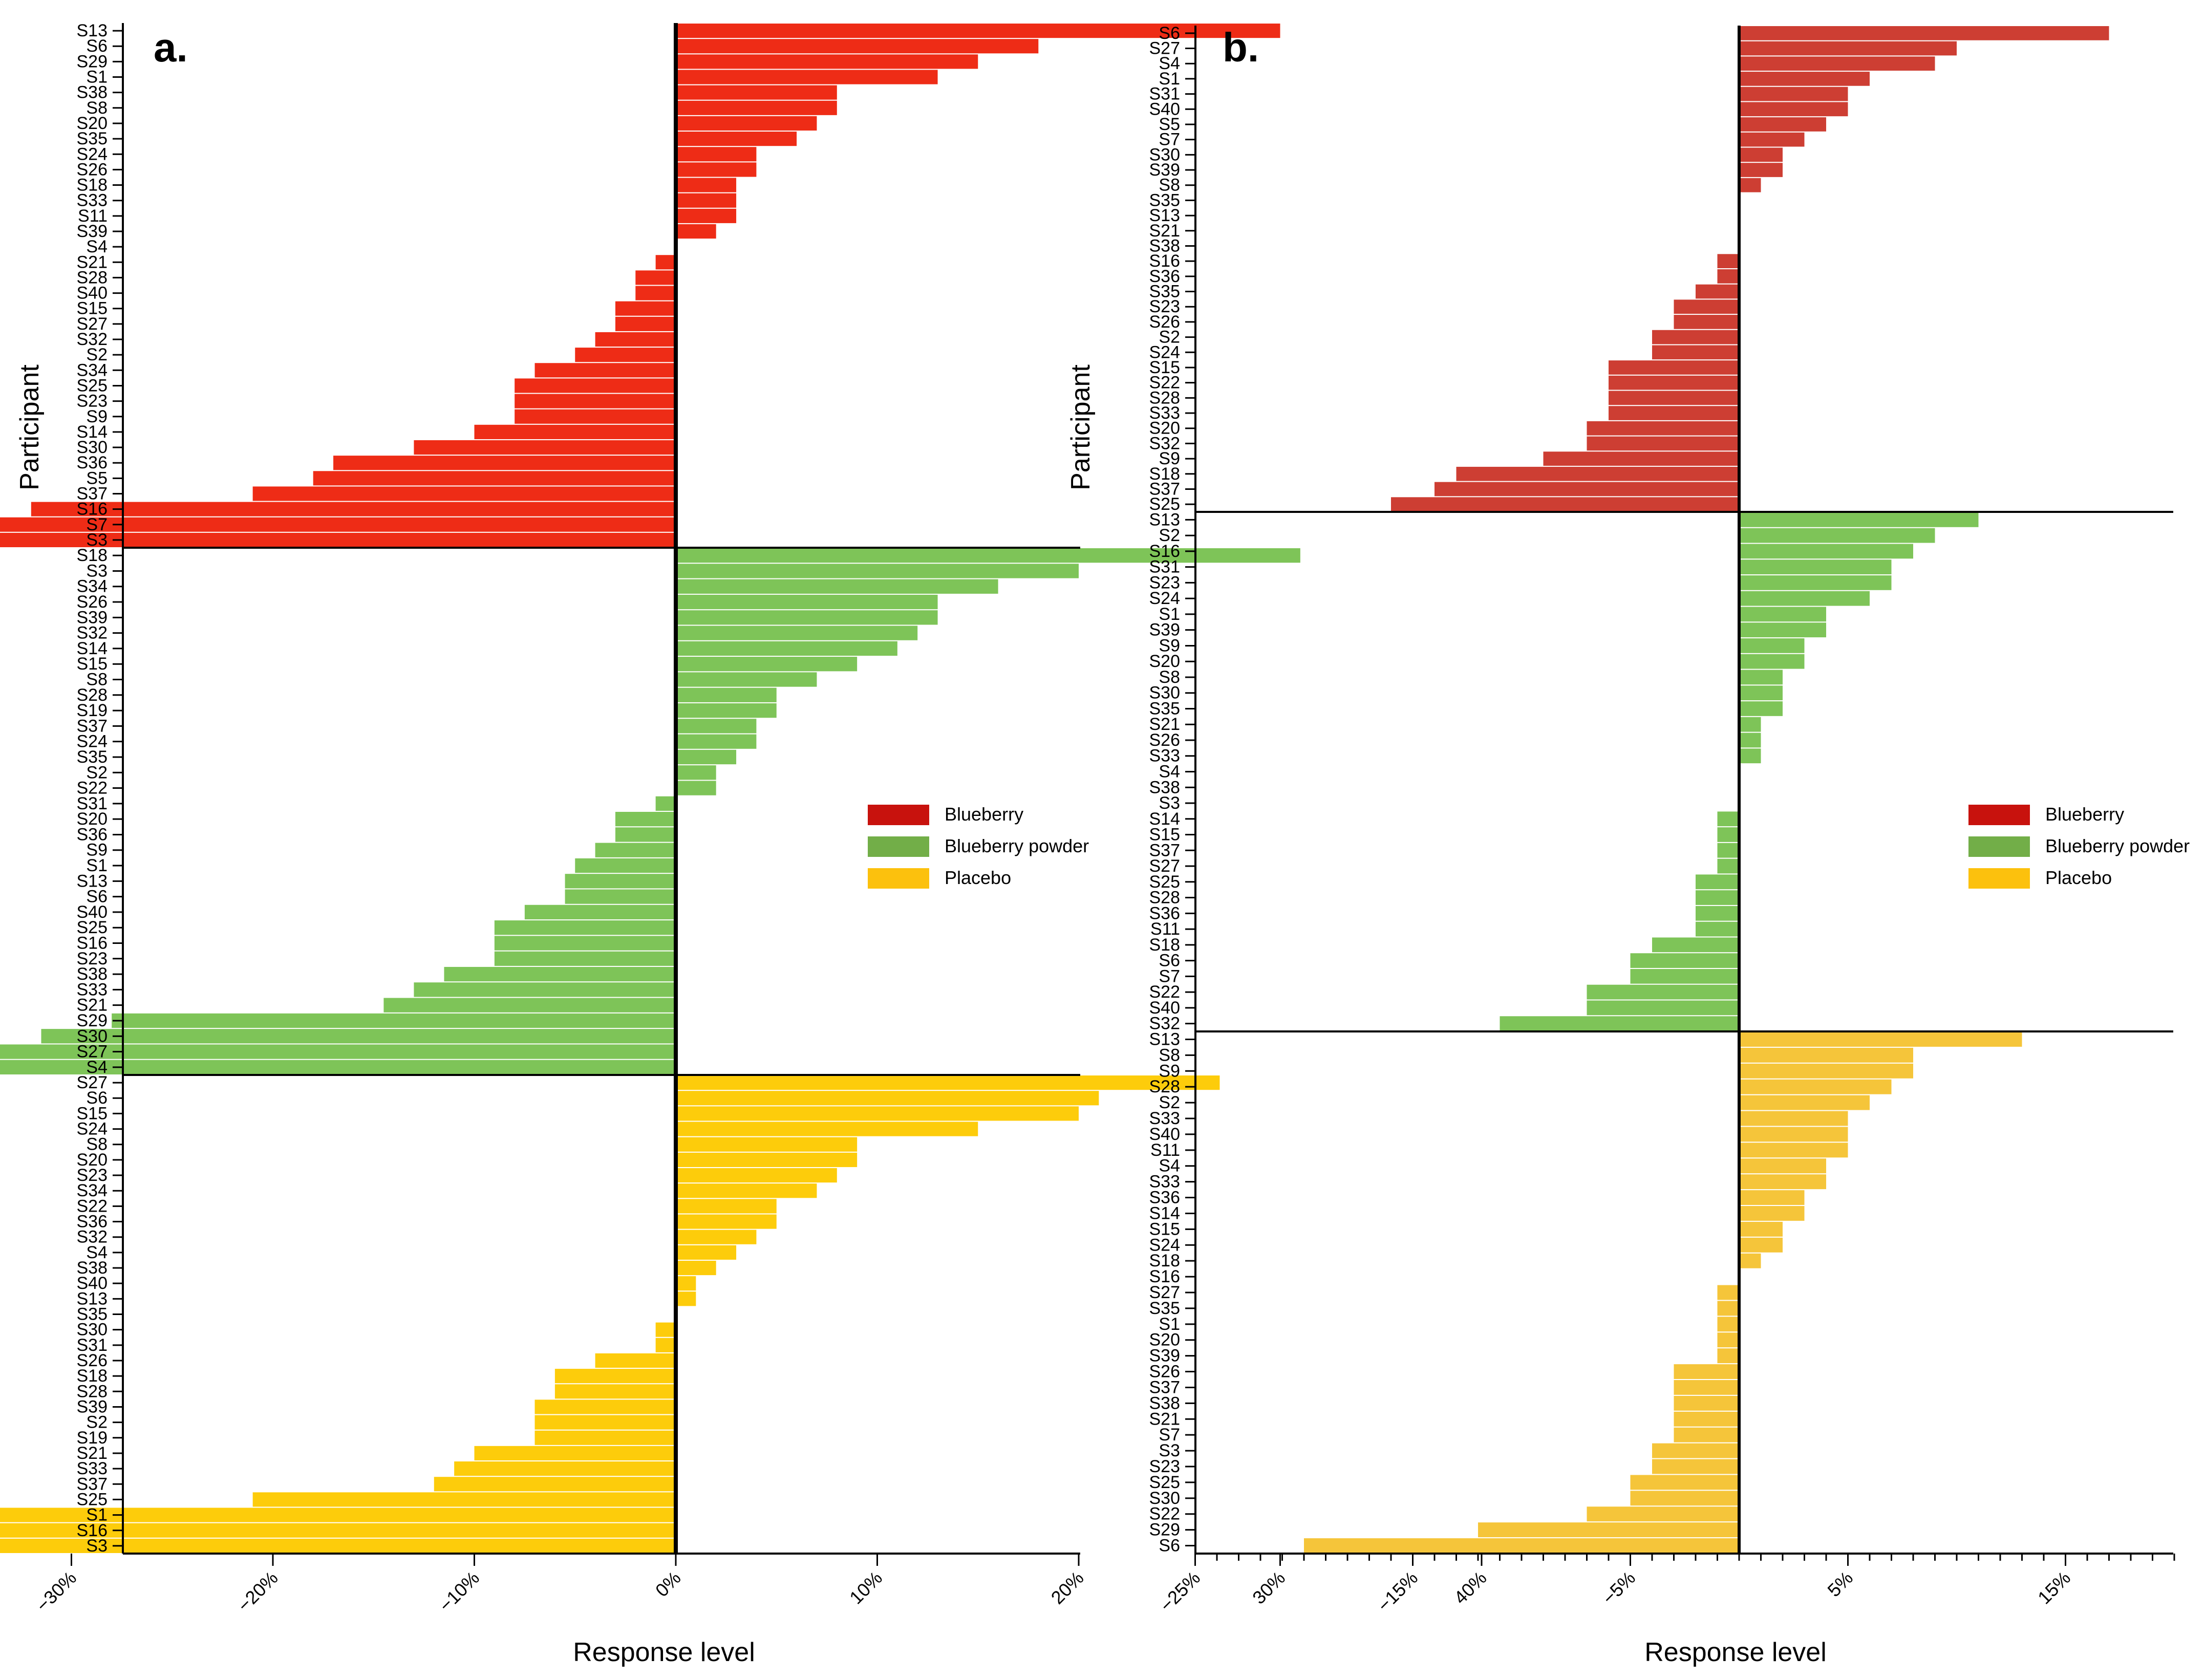 The image size is (2205, 1680). Describe the element at coordinates (1826, 1071) in the screenshot. I see `bar-b-placebo-S9` at that location.